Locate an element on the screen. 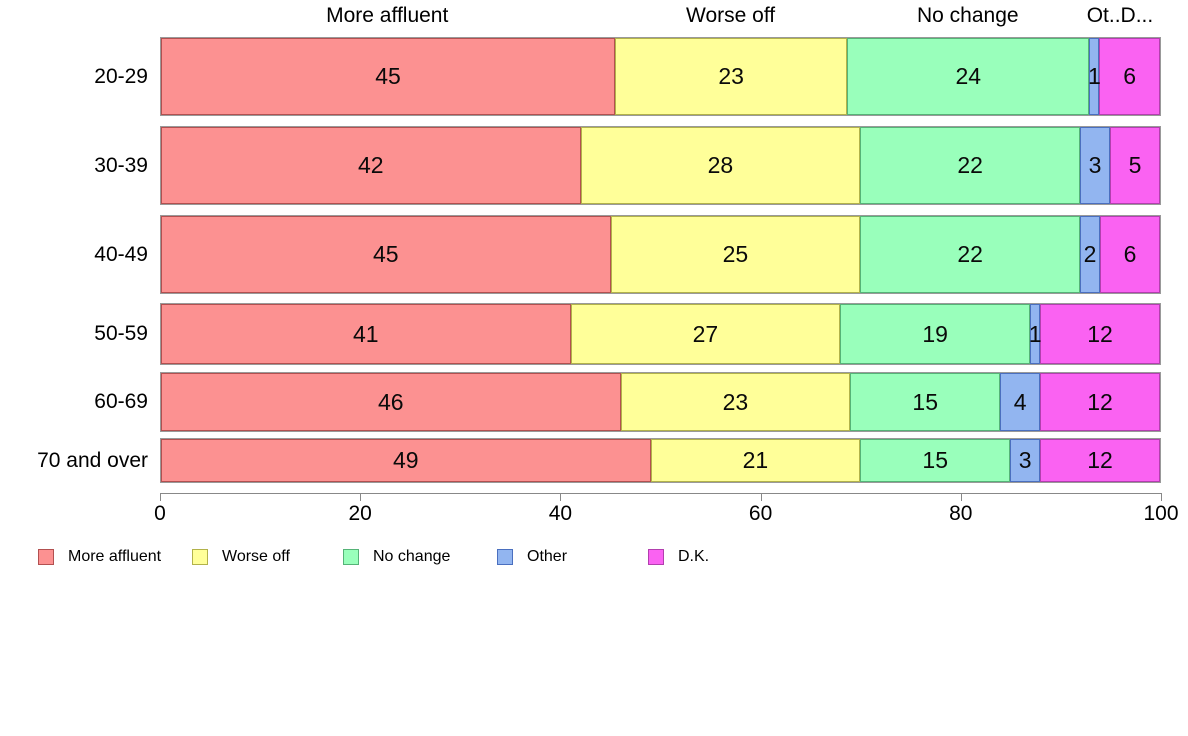 The image size is (1188, 736). legend-item: No change is located at coordinates (396, 557).